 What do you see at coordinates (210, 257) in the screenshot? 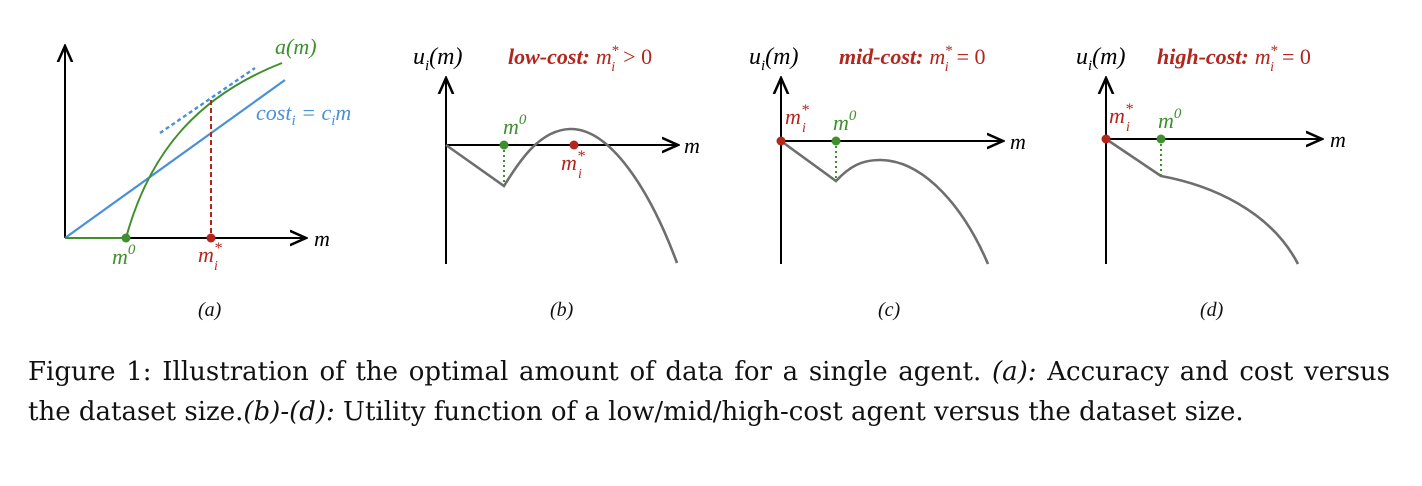
I see `panel-a-mstar-label: m* i` at bounding box center [210, 257].